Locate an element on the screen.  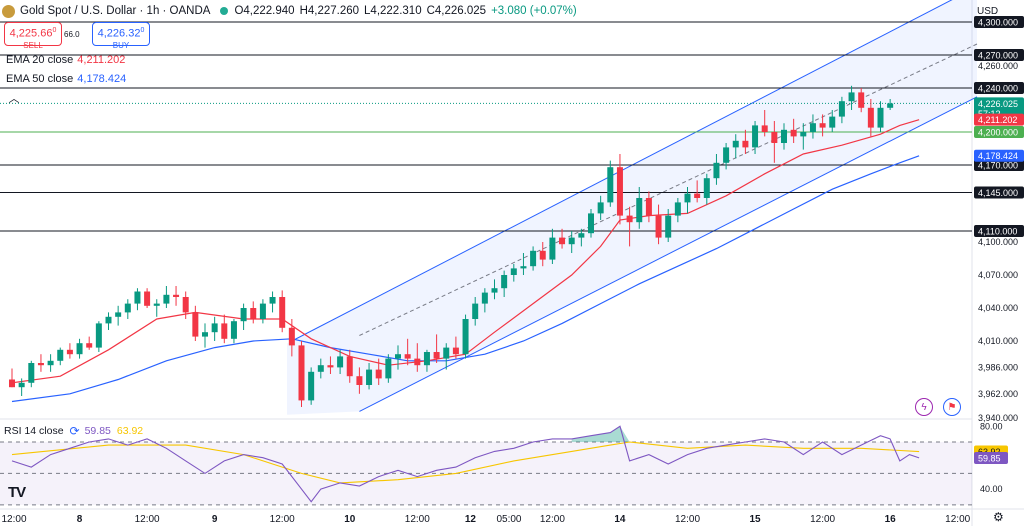
x-tick-14: 16 is located at coordinates (891, 519).